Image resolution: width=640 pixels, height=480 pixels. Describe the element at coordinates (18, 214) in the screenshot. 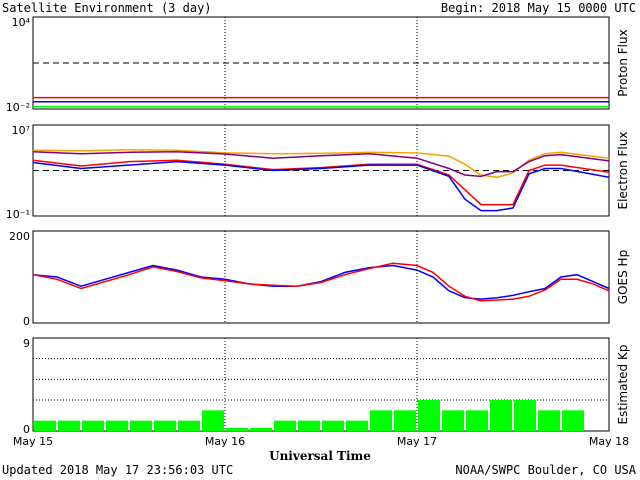

I see `y-tick-label-bottom: 10⁻¹` at that location.